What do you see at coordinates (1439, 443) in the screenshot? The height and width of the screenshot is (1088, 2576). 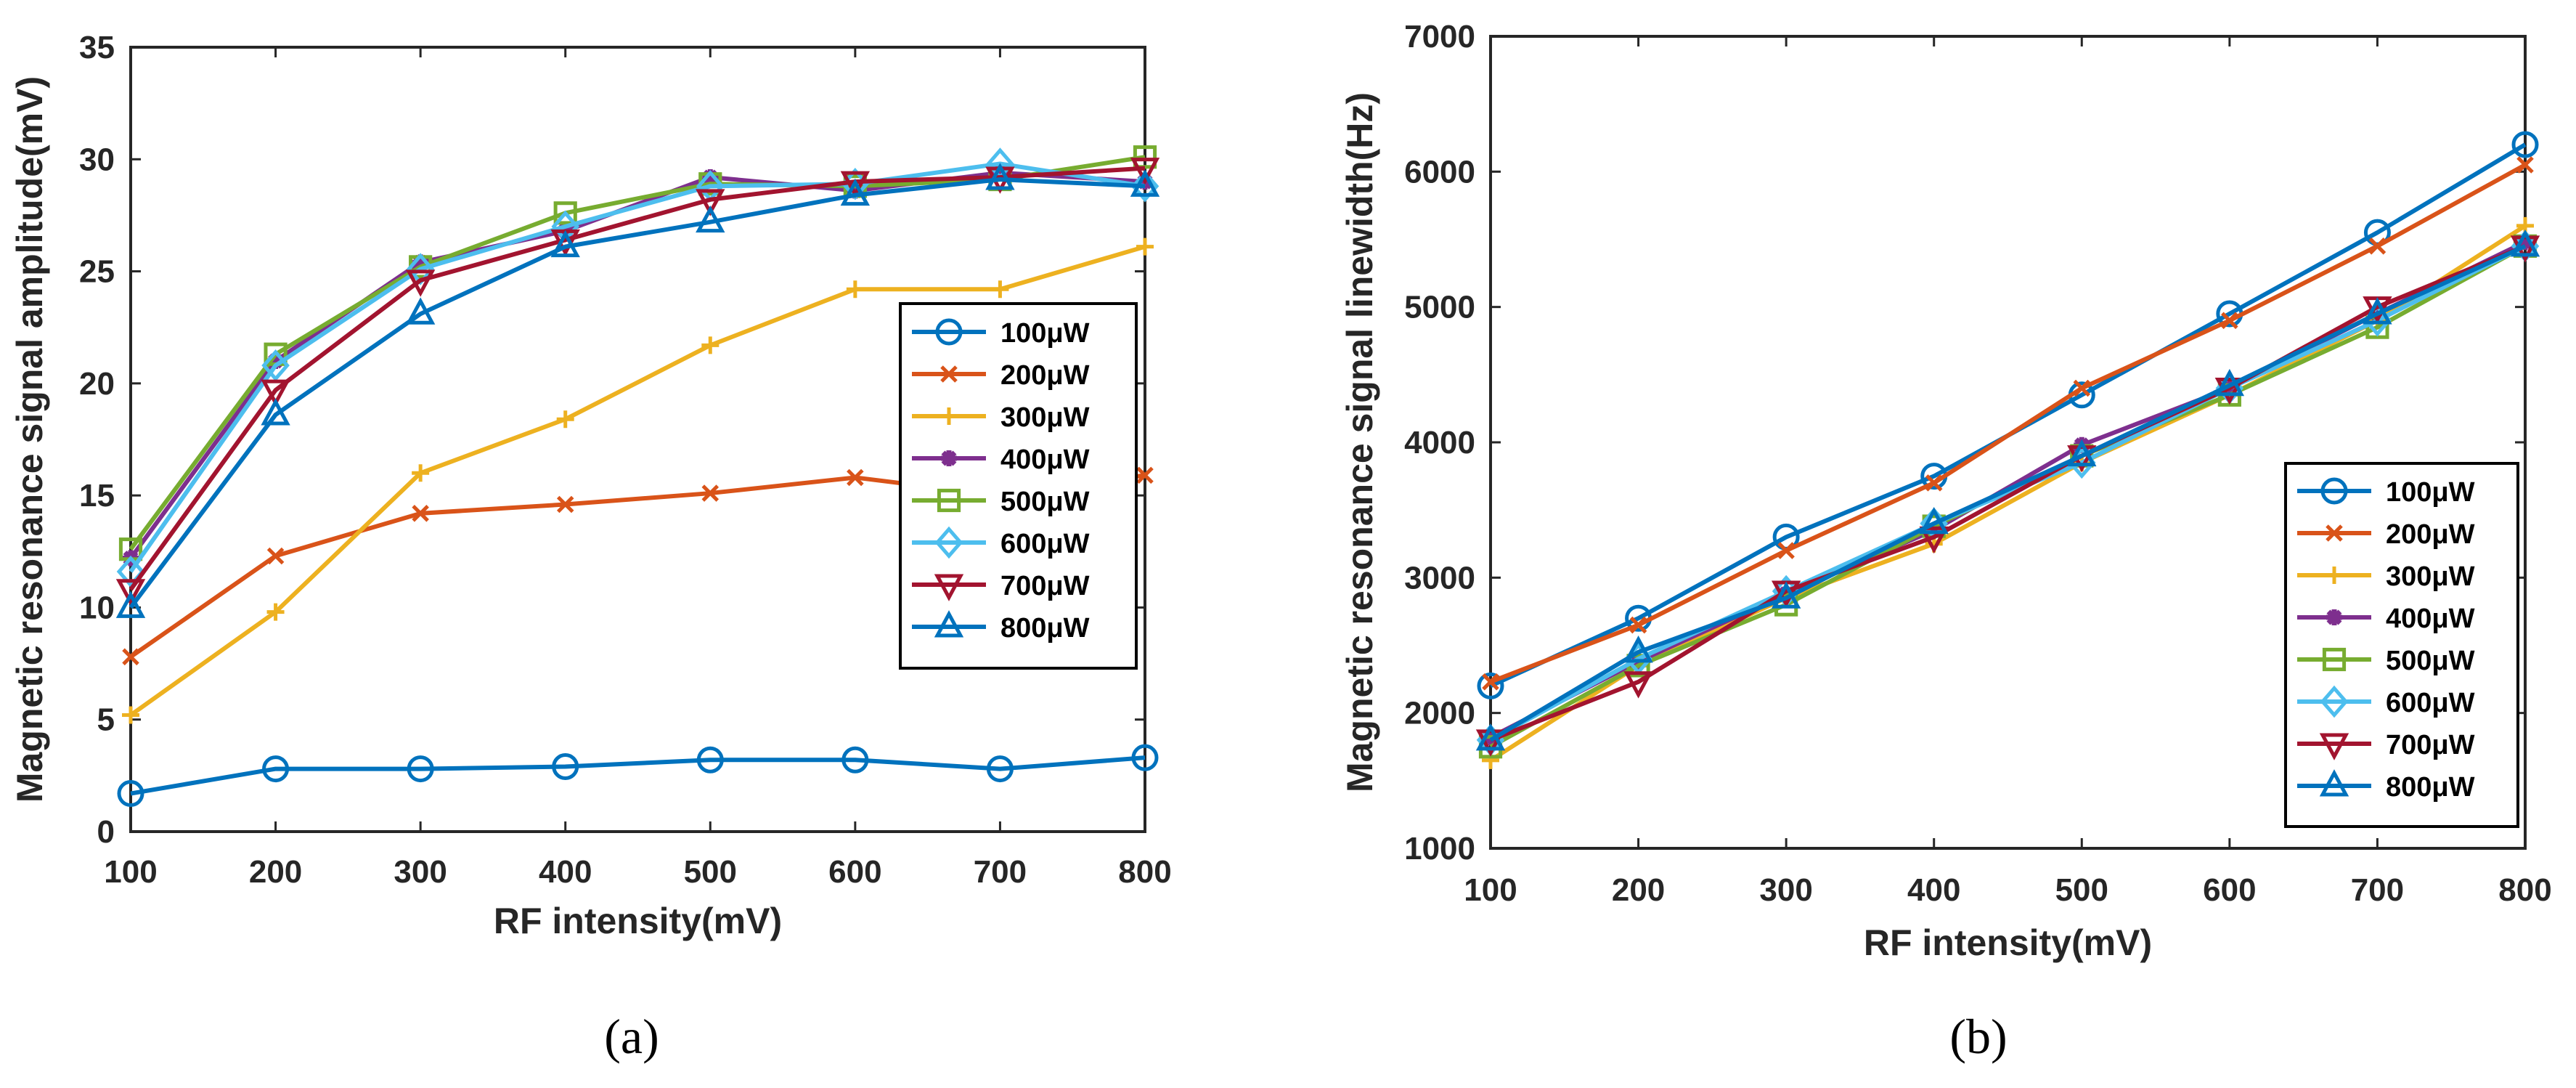 I see `y-tick-label: 4000` at bounding box center [1439, 443].